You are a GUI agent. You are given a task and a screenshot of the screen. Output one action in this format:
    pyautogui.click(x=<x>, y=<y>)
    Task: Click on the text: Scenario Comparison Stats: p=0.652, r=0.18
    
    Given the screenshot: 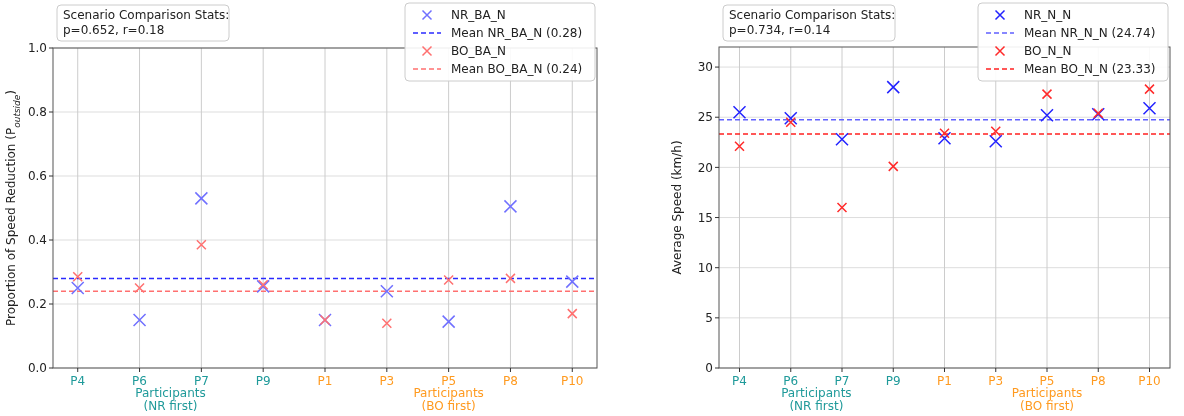 What is the action you would take?
    pyautogui.click(x=146, y=22)
    